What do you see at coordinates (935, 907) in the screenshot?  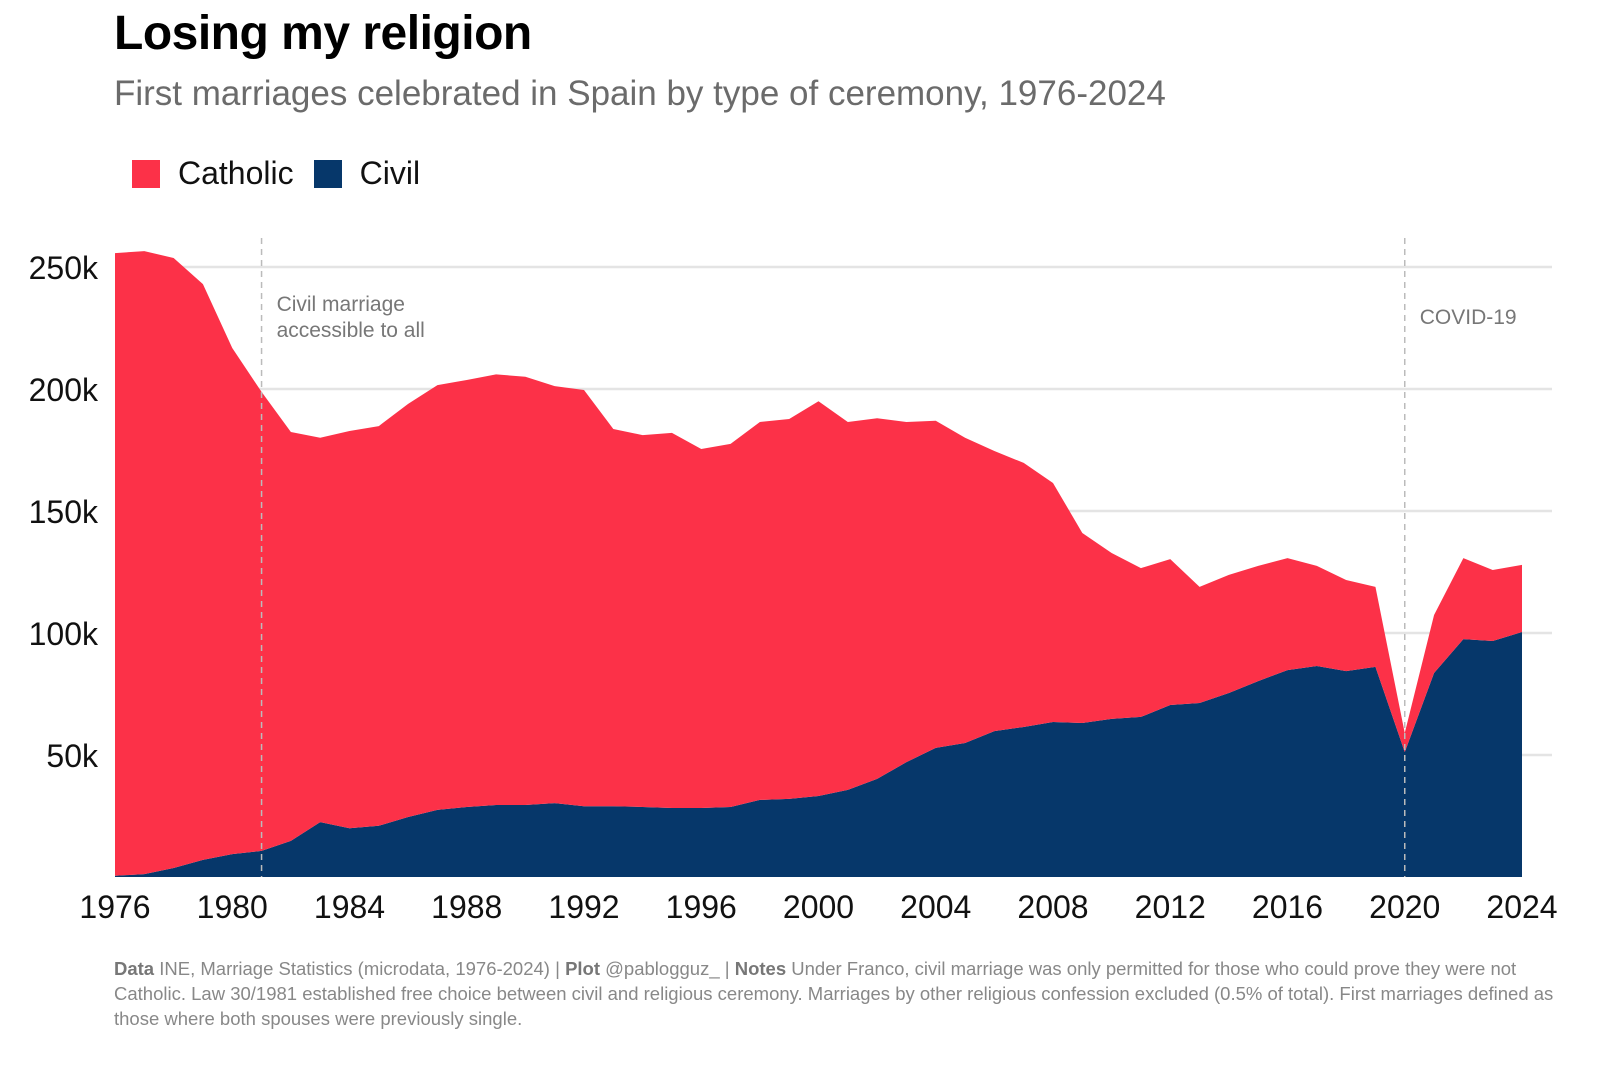 I see `x-tick-label: 2004` at bounding box center [935, 907].